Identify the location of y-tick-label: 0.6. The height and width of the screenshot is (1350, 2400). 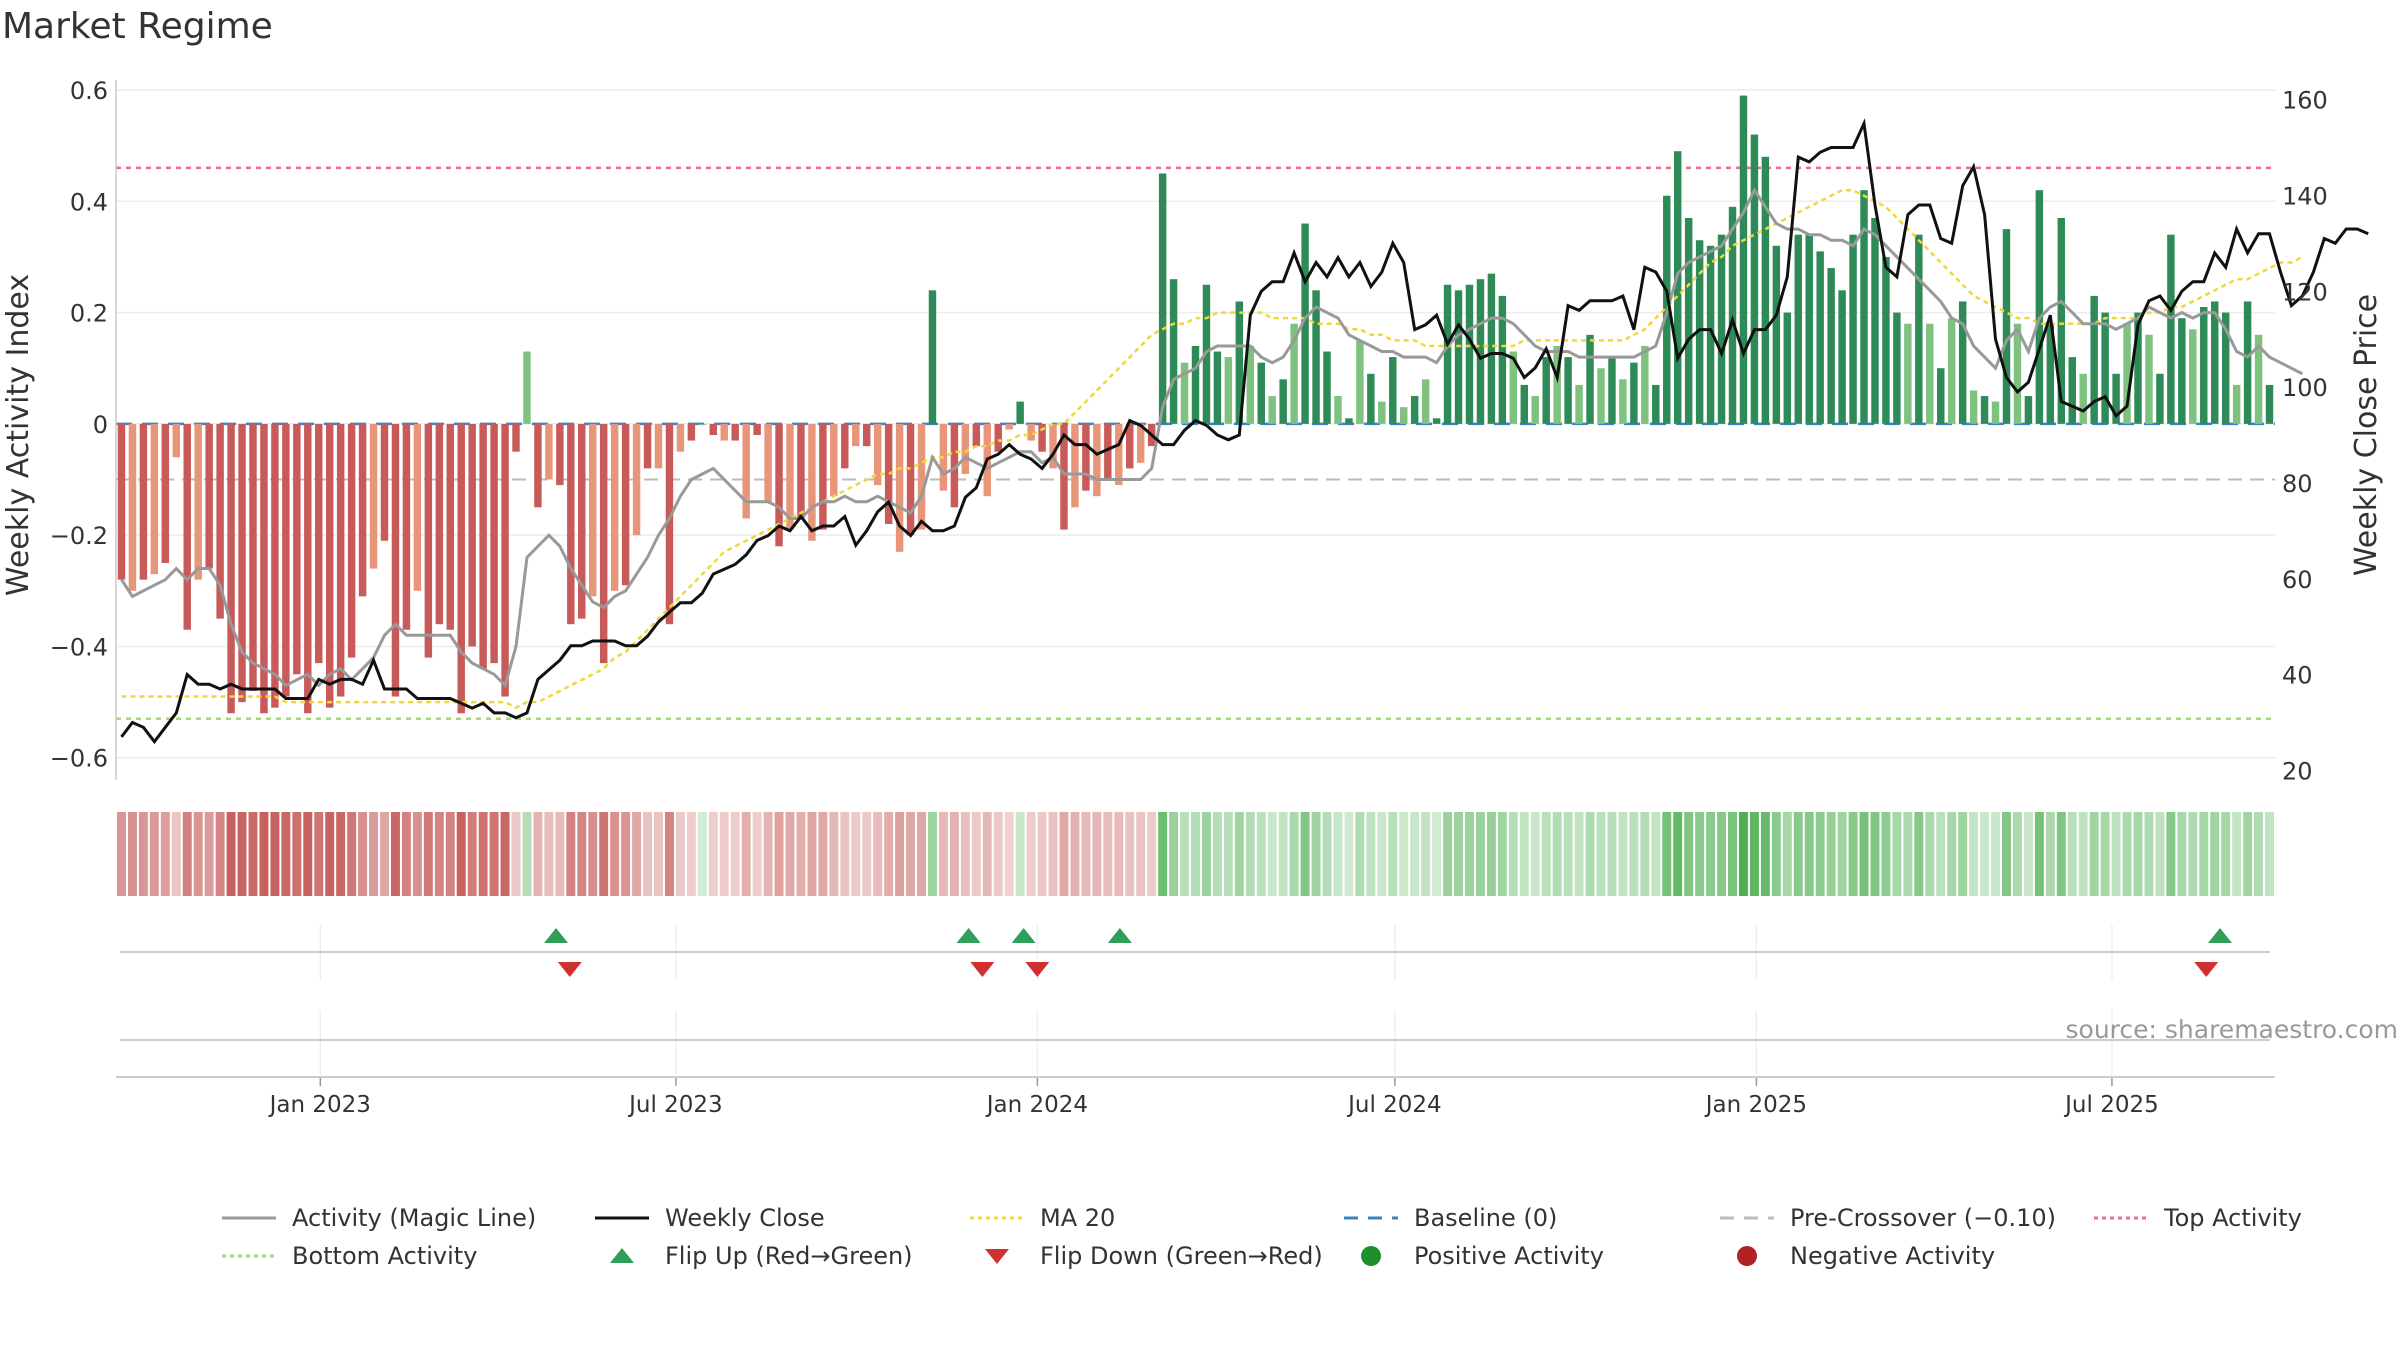
(89, 91).